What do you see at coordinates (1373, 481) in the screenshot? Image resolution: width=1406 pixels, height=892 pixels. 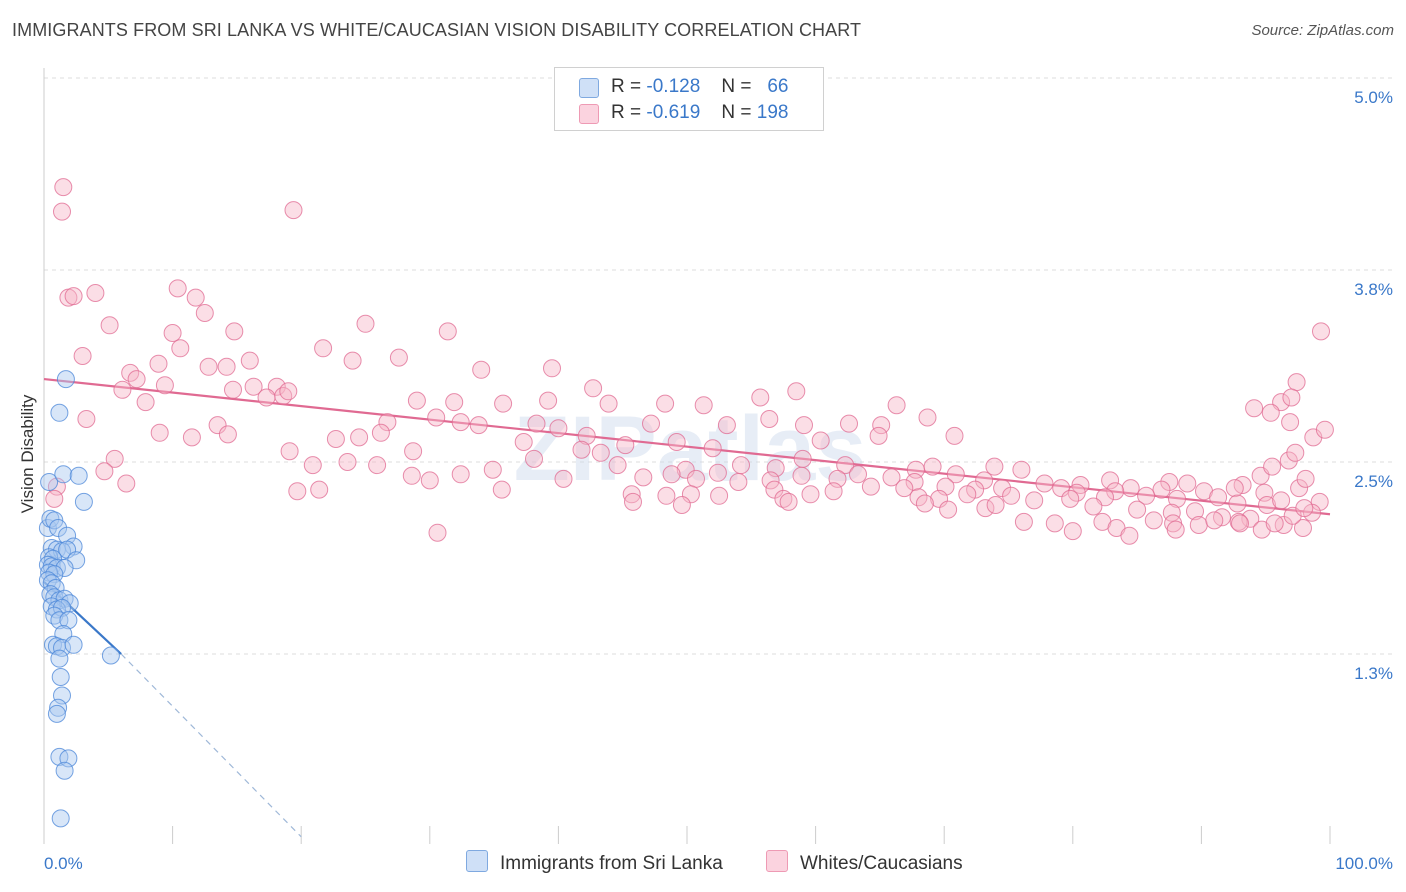 I see `y-tick-label: 2.5%` at bounding box center [1373, 481].